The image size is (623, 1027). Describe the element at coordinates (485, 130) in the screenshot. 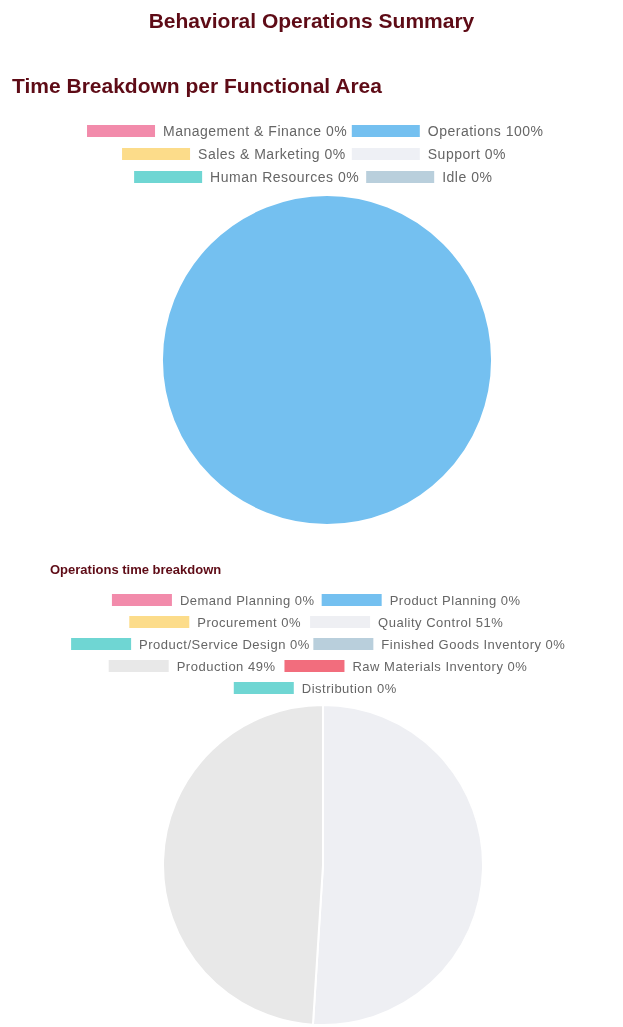

I see `legend-label: Operations 100%` at that location.